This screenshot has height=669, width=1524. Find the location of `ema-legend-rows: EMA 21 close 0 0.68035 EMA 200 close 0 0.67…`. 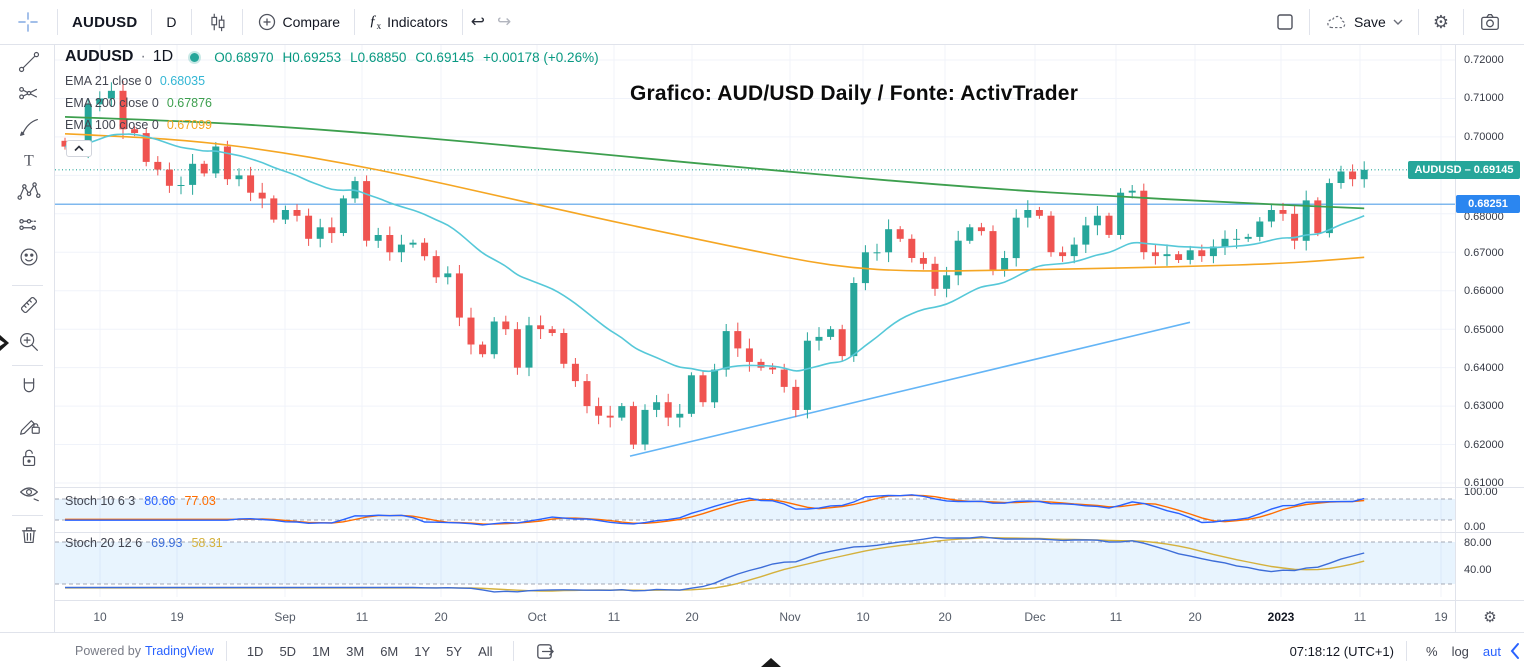

ema-legend-rows: EMA 21 close 0 0.68035 EMA 200 close 0 0.67… is located at coordinates (332, 103).